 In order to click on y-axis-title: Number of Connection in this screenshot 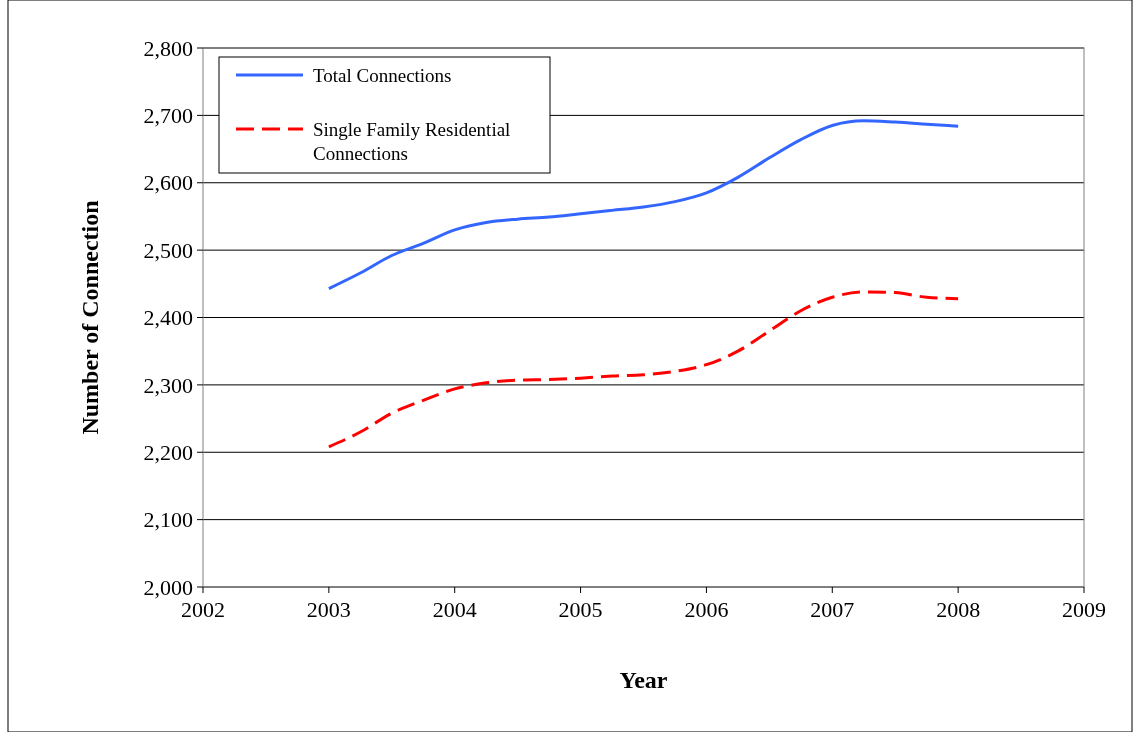, I will do `click(90, 317)`.